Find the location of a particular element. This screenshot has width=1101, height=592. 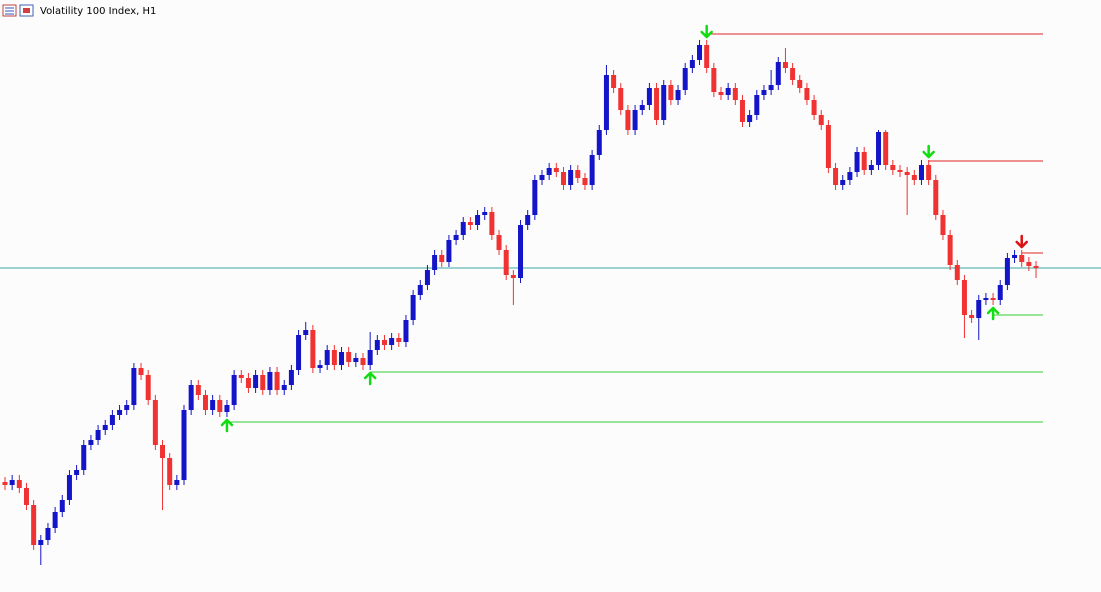

chart-icon is located at coordinates (18, 10).